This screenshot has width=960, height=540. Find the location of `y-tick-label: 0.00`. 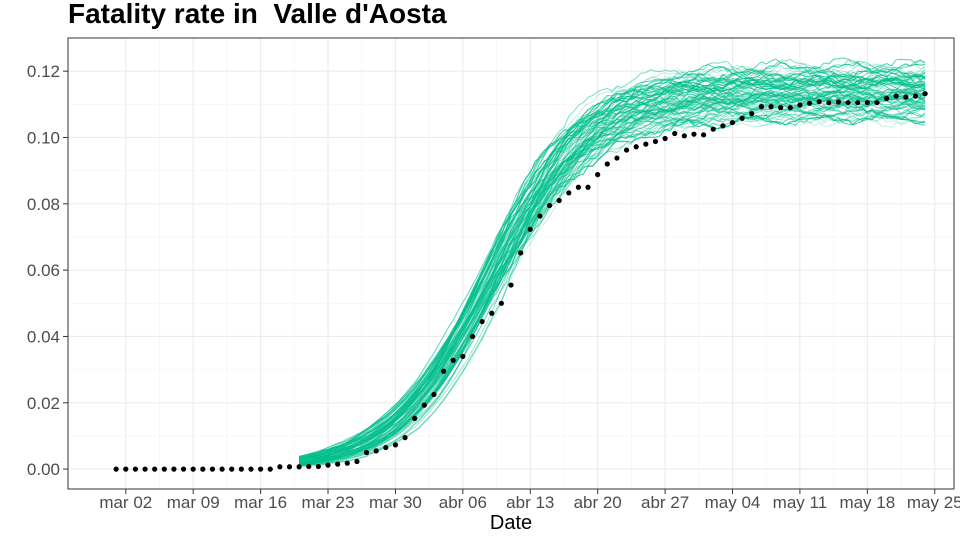

y-tick-label: 0.00 is located at coordinates (43, 469).